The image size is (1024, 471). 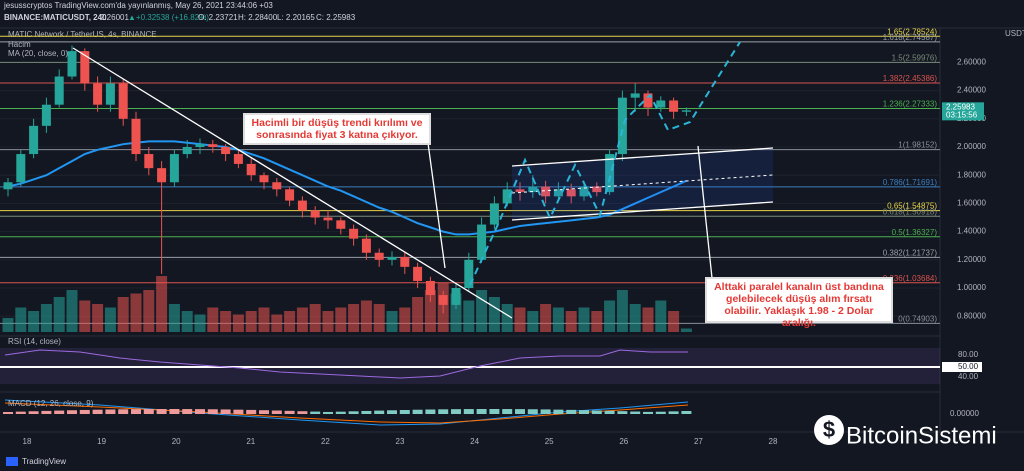 I want to click on rsi-label: RSI (14, close), so click(x=34, y=341).